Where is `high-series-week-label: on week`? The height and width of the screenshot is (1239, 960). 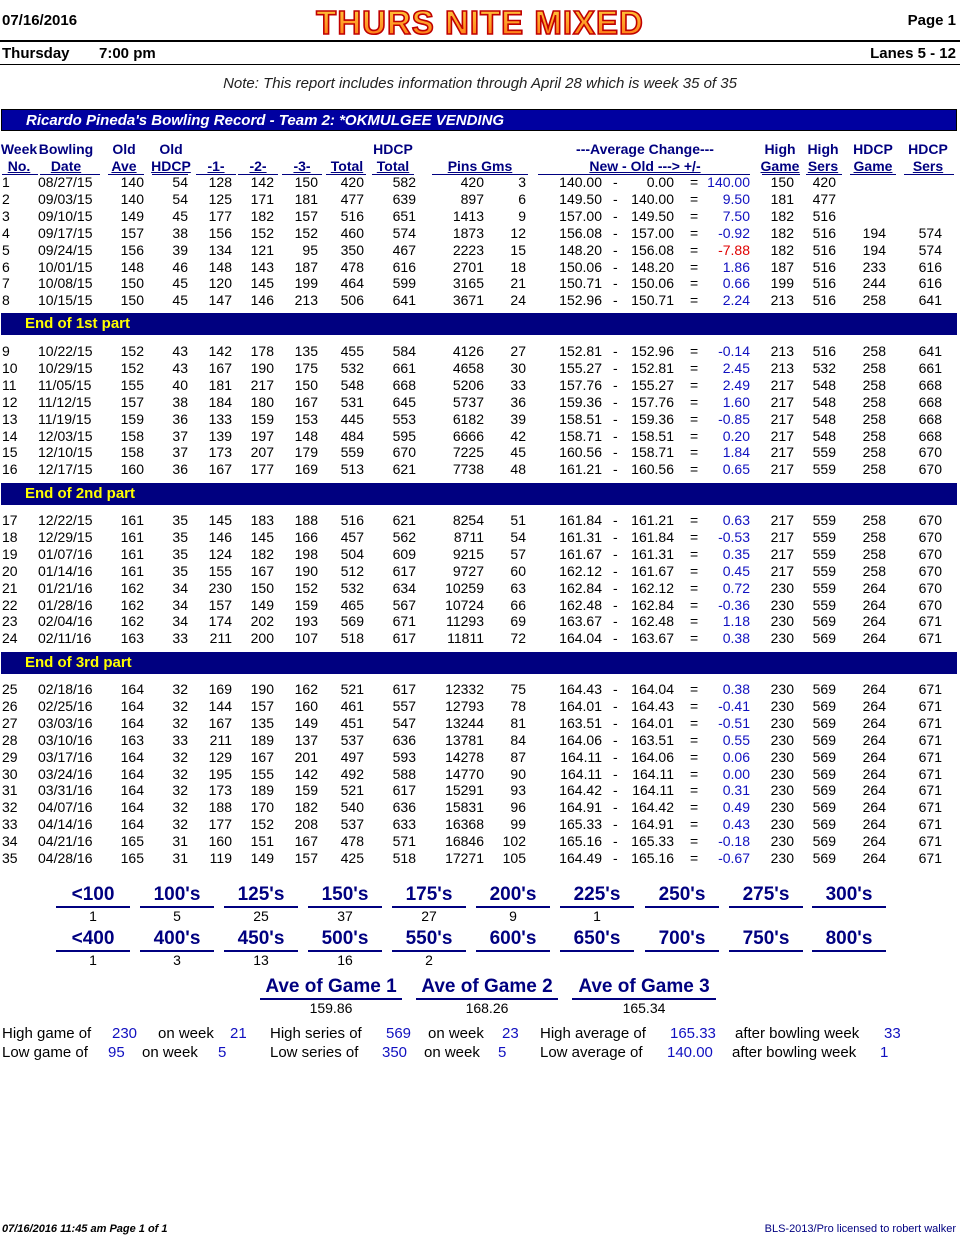 high-series-week-label: on week is located at coordinates (456, 1033).